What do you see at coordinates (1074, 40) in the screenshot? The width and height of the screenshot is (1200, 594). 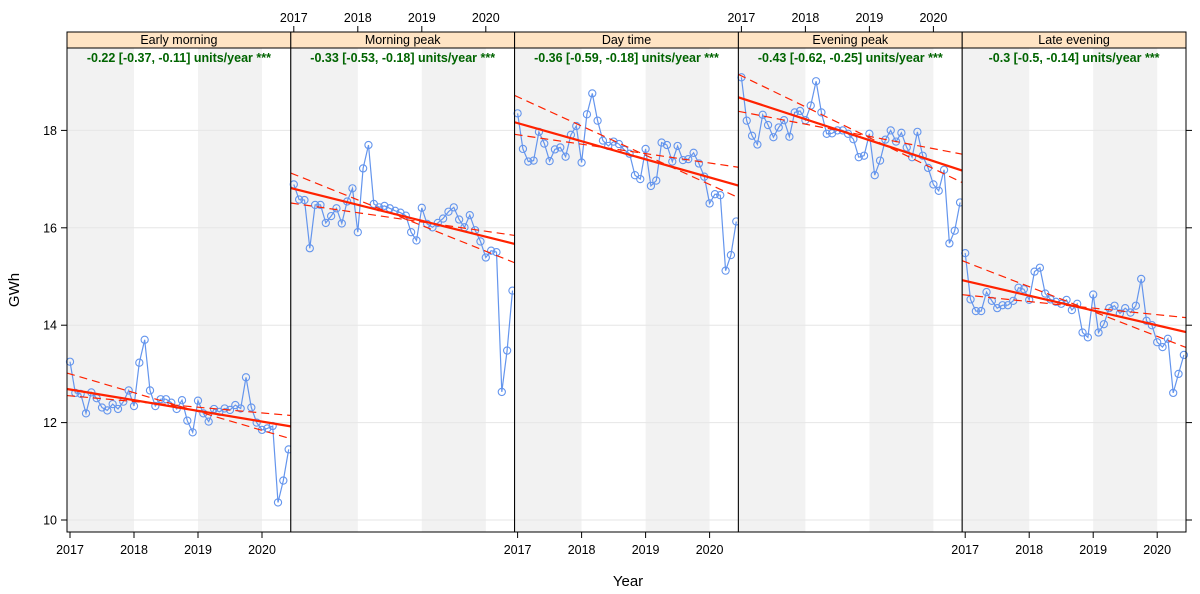 I see `strip-label: Late evening` at bounding box center [1074, 40].